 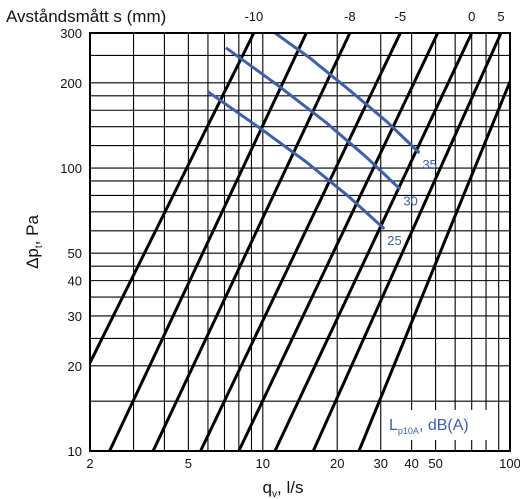 I want to click on y-tick-labels: 10 20 30 40 50 100 200 300, so click(x=71, y=242).